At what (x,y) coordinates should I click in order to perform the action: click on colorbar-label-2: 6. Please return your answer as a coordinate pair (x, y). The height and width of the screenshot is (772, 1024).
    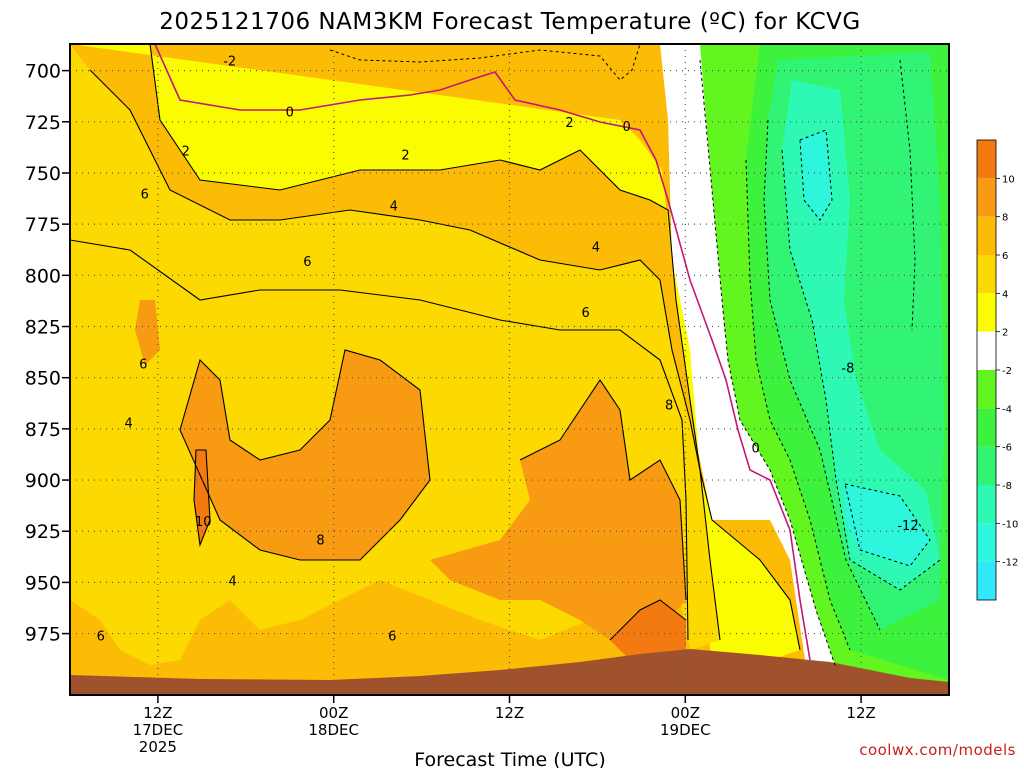
    Looking at the image, I should click on (1005, 256).